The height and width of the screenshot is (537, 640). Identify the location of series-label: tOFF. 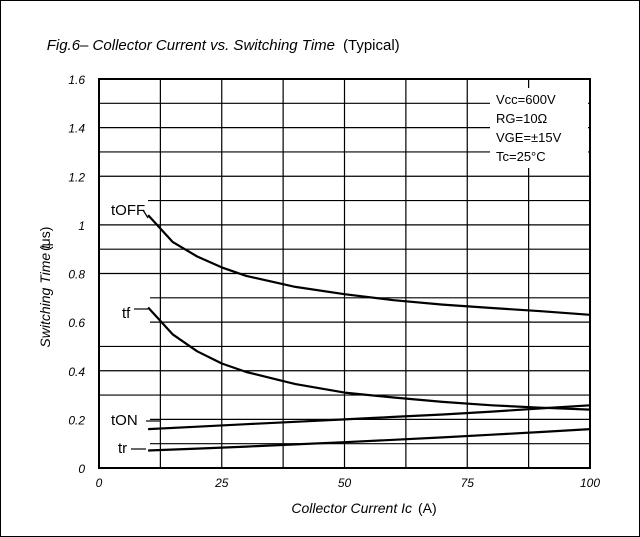
(128, 210).